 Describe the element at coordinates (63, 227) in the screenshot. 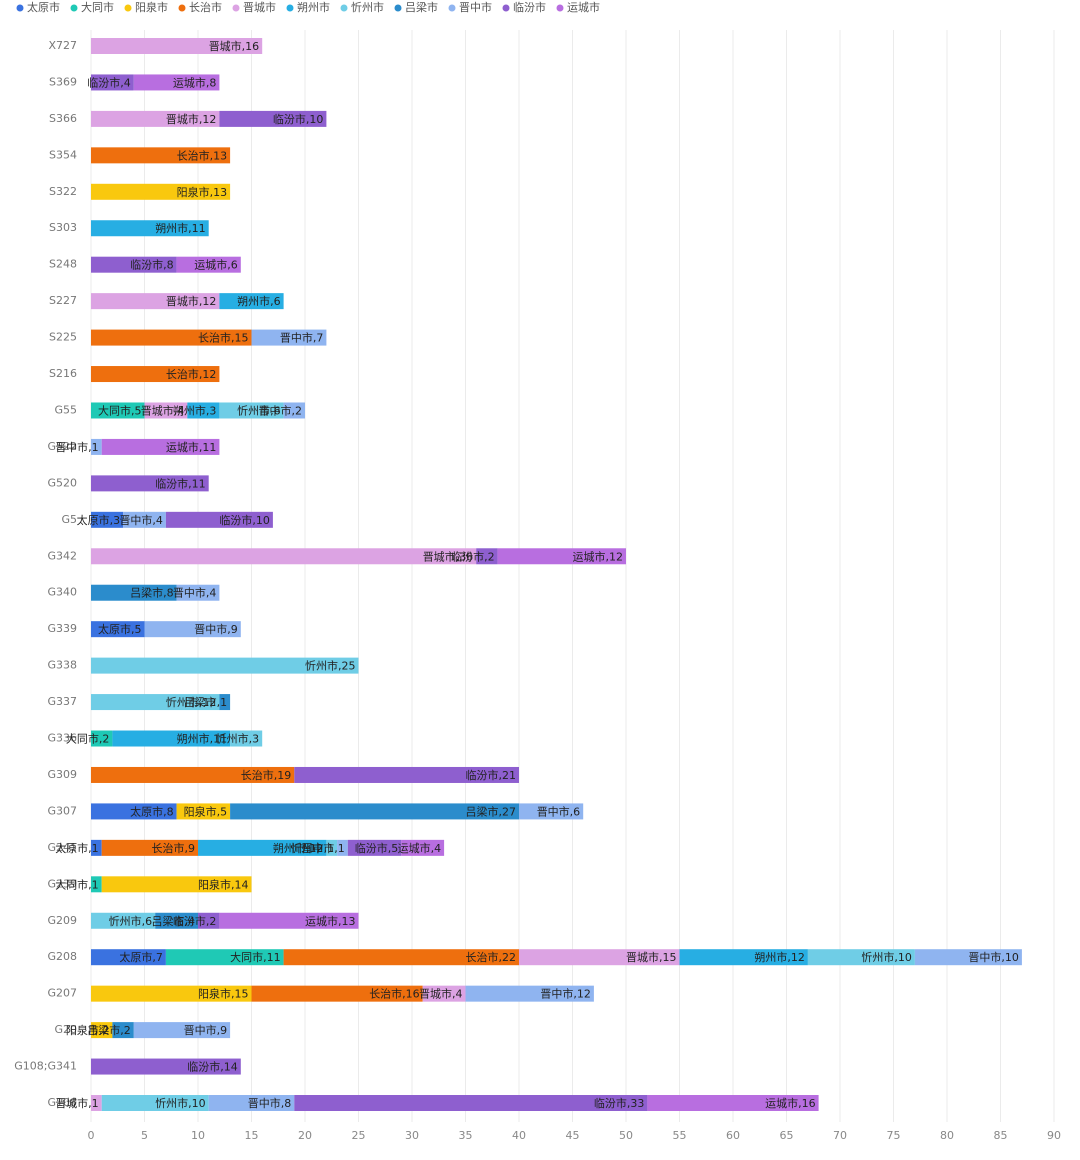

I see `y-tick-label: S303` at that location.